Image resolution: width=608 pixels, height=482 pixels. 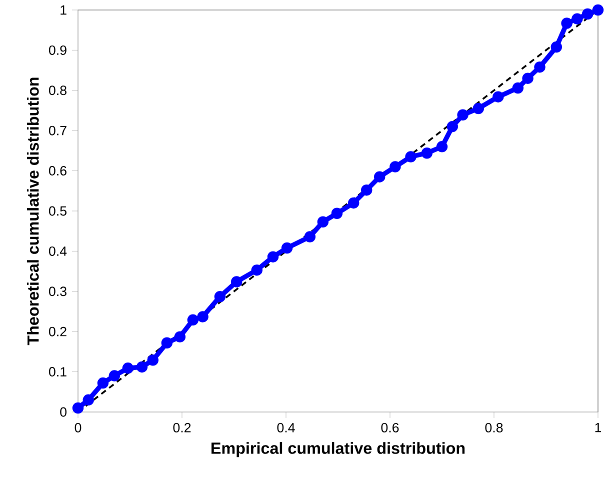 I want to click on x-tick-label: 0.8, so click(x=494, y=427).